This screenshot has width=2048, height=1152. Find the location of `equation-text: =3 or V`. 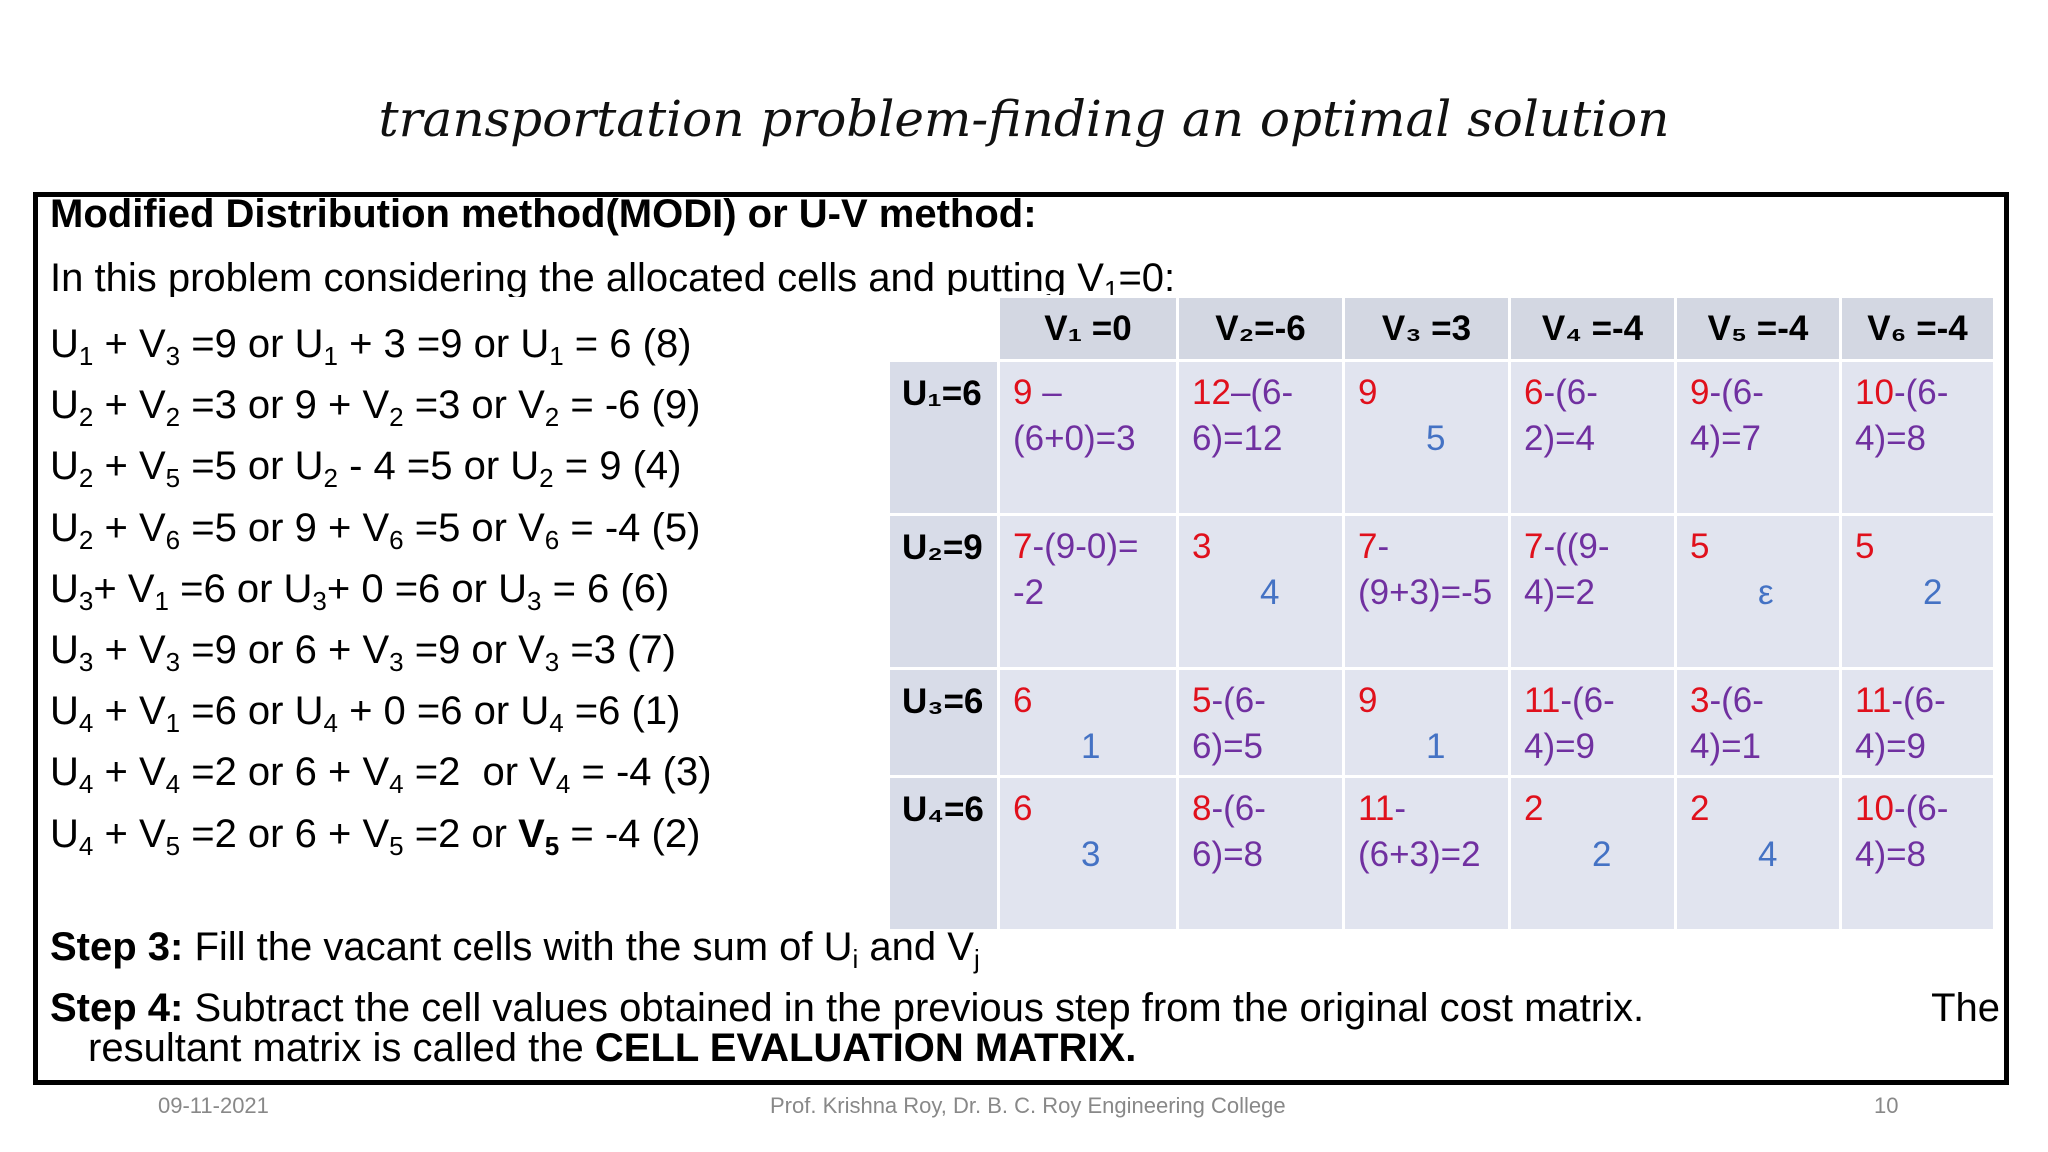

equation-text: =3 or V is located at coordinates (474, 405).